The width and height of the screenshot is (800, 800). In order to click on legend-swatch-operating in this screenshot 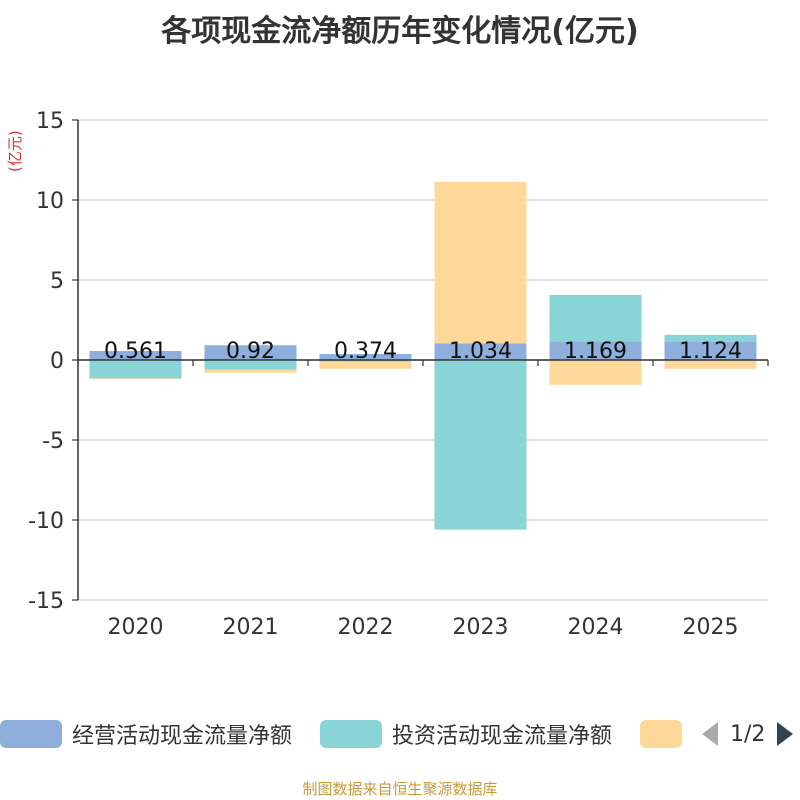, I will do `click(31, 734)`.